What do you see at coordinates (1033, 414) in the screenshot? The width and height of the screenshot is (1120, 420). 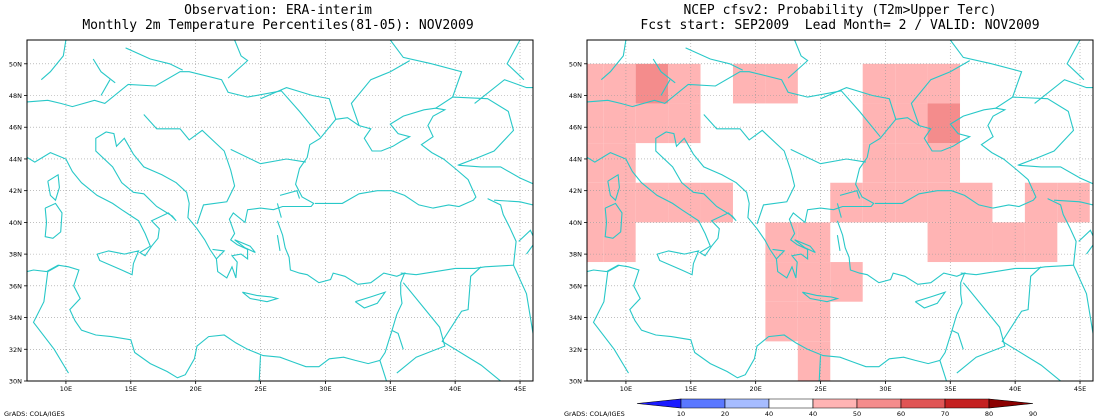 I see `colorbar-label: 90` at bounding box center [1033, 414].